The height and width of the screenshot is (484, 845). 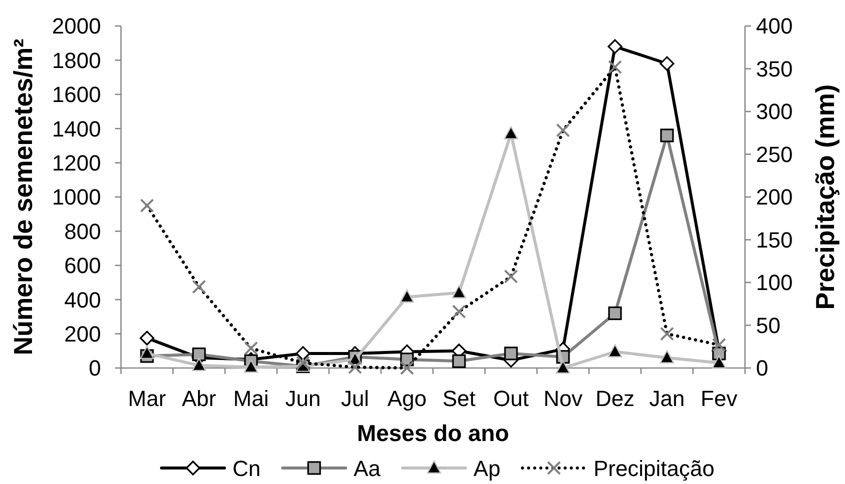 What do you see at coordinates (654, 468) in the screenshot?
I see `legend-label: Precipitação` at bounding box center [654, 468].